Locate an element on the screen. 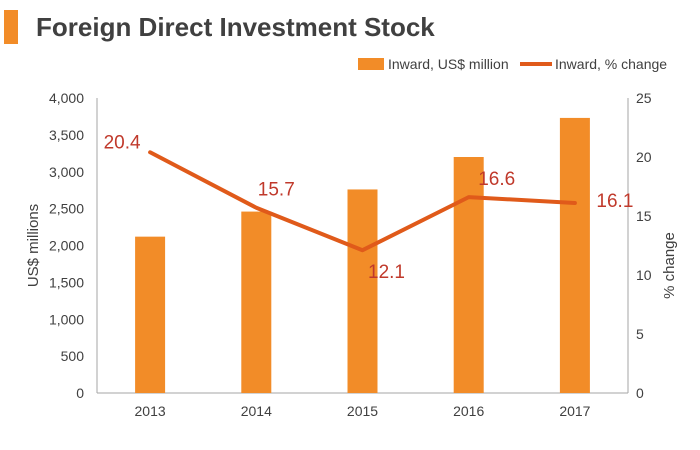 The height and width of the screenshot is (450, 700). legend-swatch-bar is located at coordinates (371, 64).